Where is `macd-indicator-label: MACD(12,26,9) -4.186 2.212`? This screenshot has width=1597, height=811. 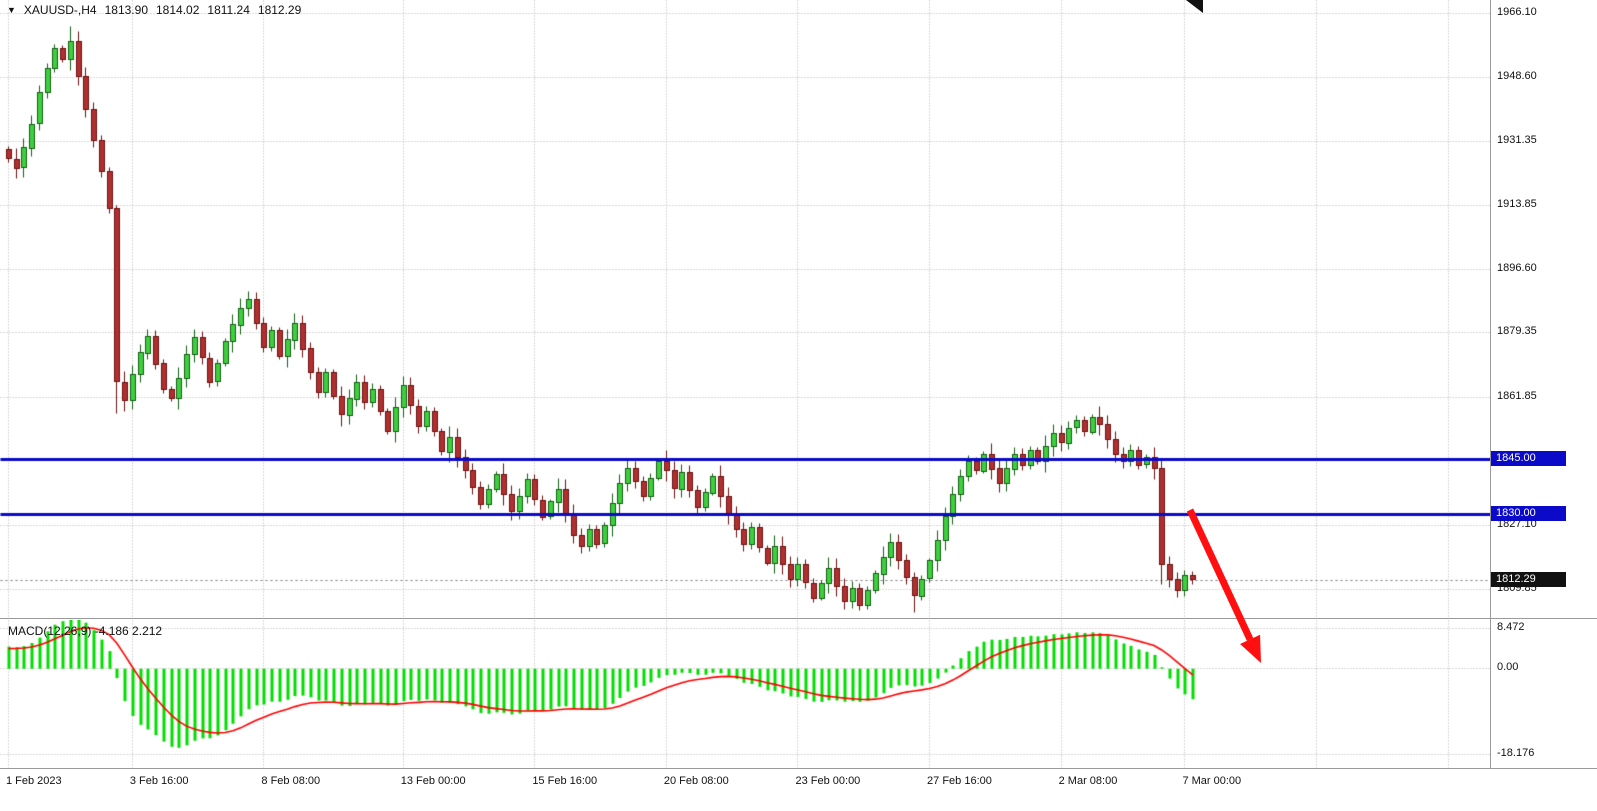
macd-indicator-label: MACD(12,26,9) -4.186 2.212 is located at coordinates (85, 631).